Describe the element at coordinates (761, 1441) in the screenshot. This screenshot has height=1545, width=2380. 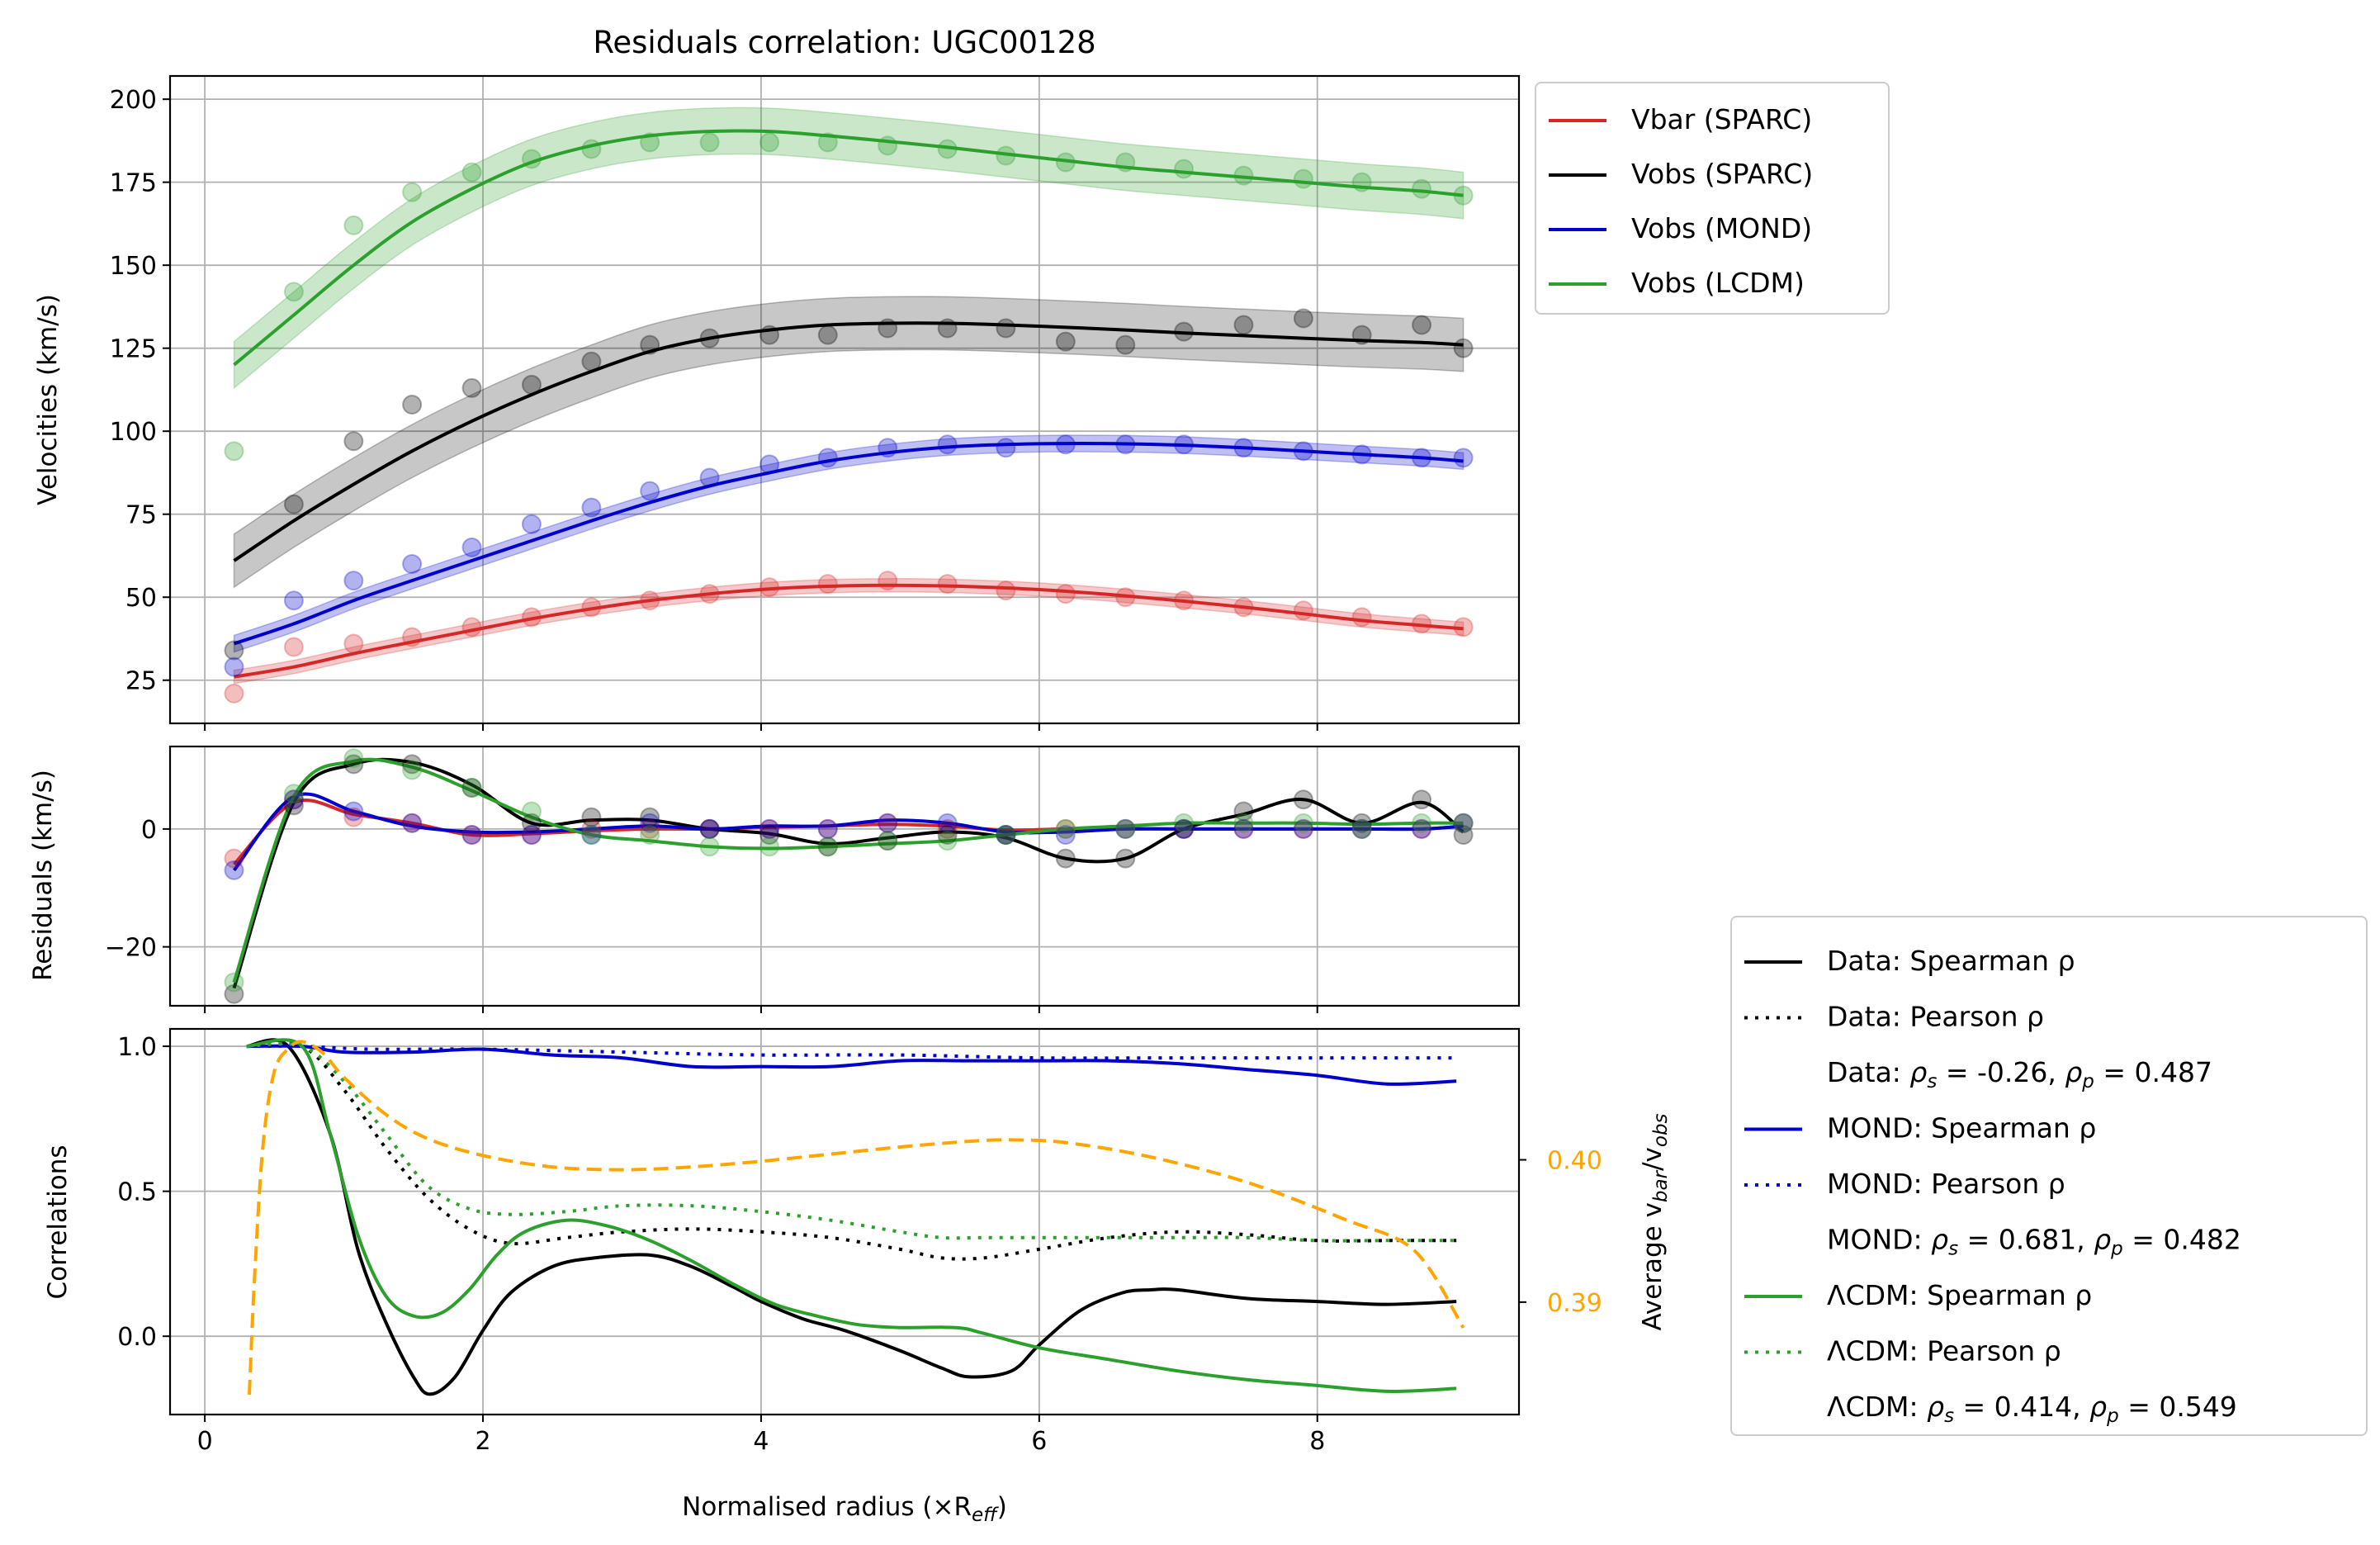
I see `x-tick-label: 4` at that location.